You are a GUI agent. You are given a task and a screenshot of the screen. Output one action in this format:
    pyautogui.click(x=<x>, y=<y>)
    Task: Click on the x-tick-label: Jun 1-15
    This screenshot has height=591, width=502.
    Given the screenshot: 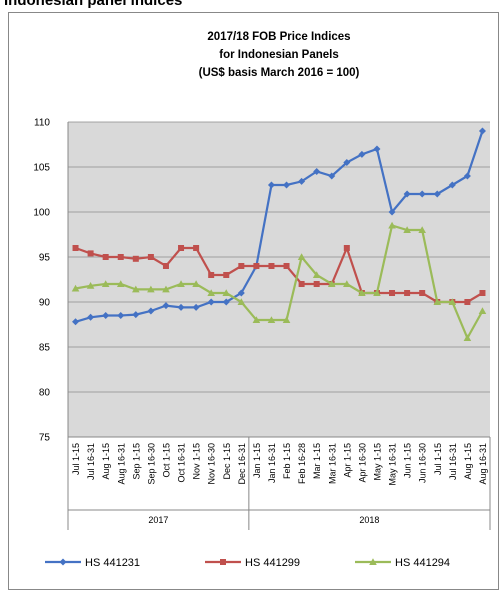 What is the action you would take?
    pyautogui.click(x=408, y=460)
    